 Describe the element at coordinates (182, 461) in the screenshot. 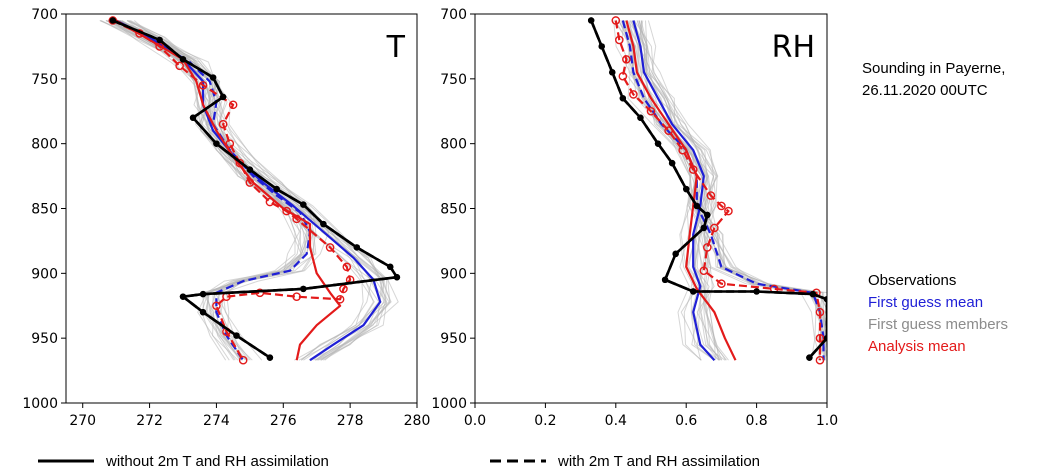

I see `legend-solid-line: without 2m T and RH assimilation` at that location.